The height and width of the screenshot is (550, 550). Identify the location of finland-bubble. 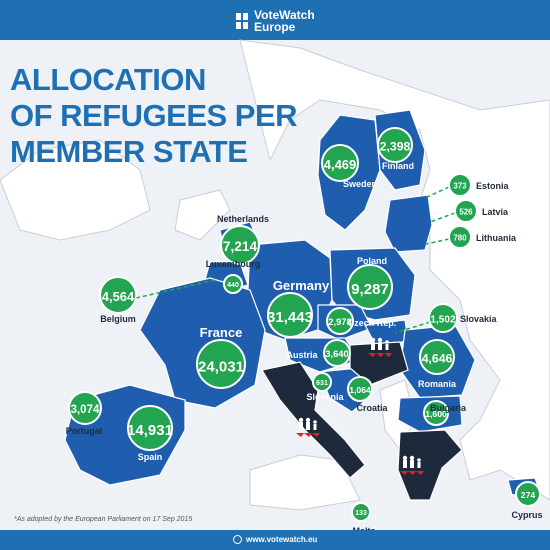
(395, 145).